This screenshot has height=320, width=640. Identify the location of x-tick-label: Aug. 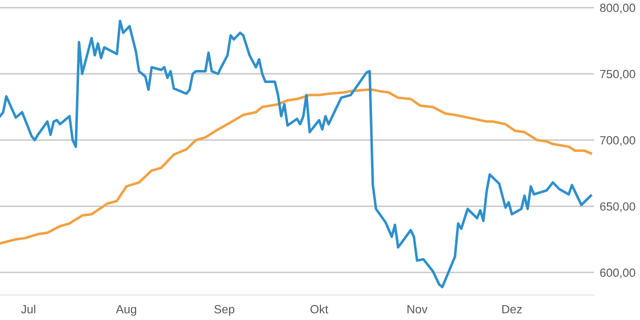
(126, 310).